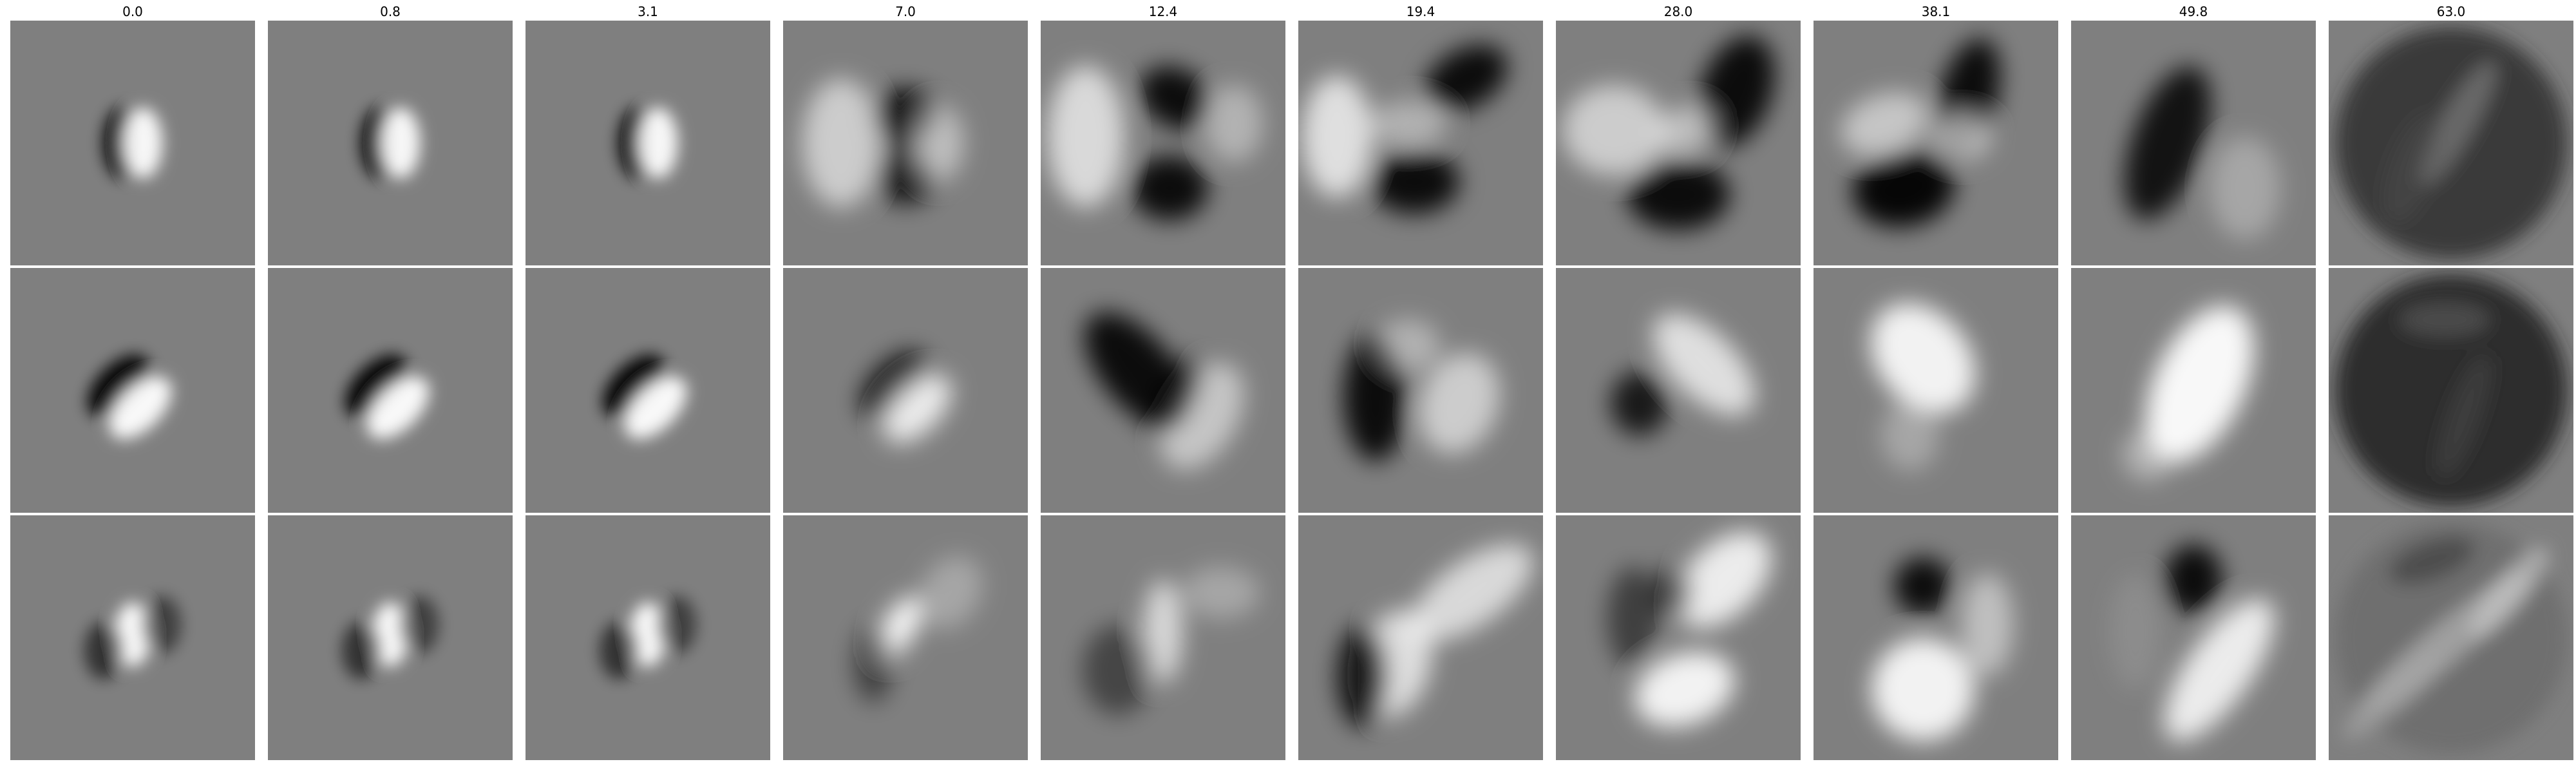 The image size is (2576, 773). Describe the element at coordinates (1163, 11) in the screenshot. I see `column-label: 12.4` at that location.